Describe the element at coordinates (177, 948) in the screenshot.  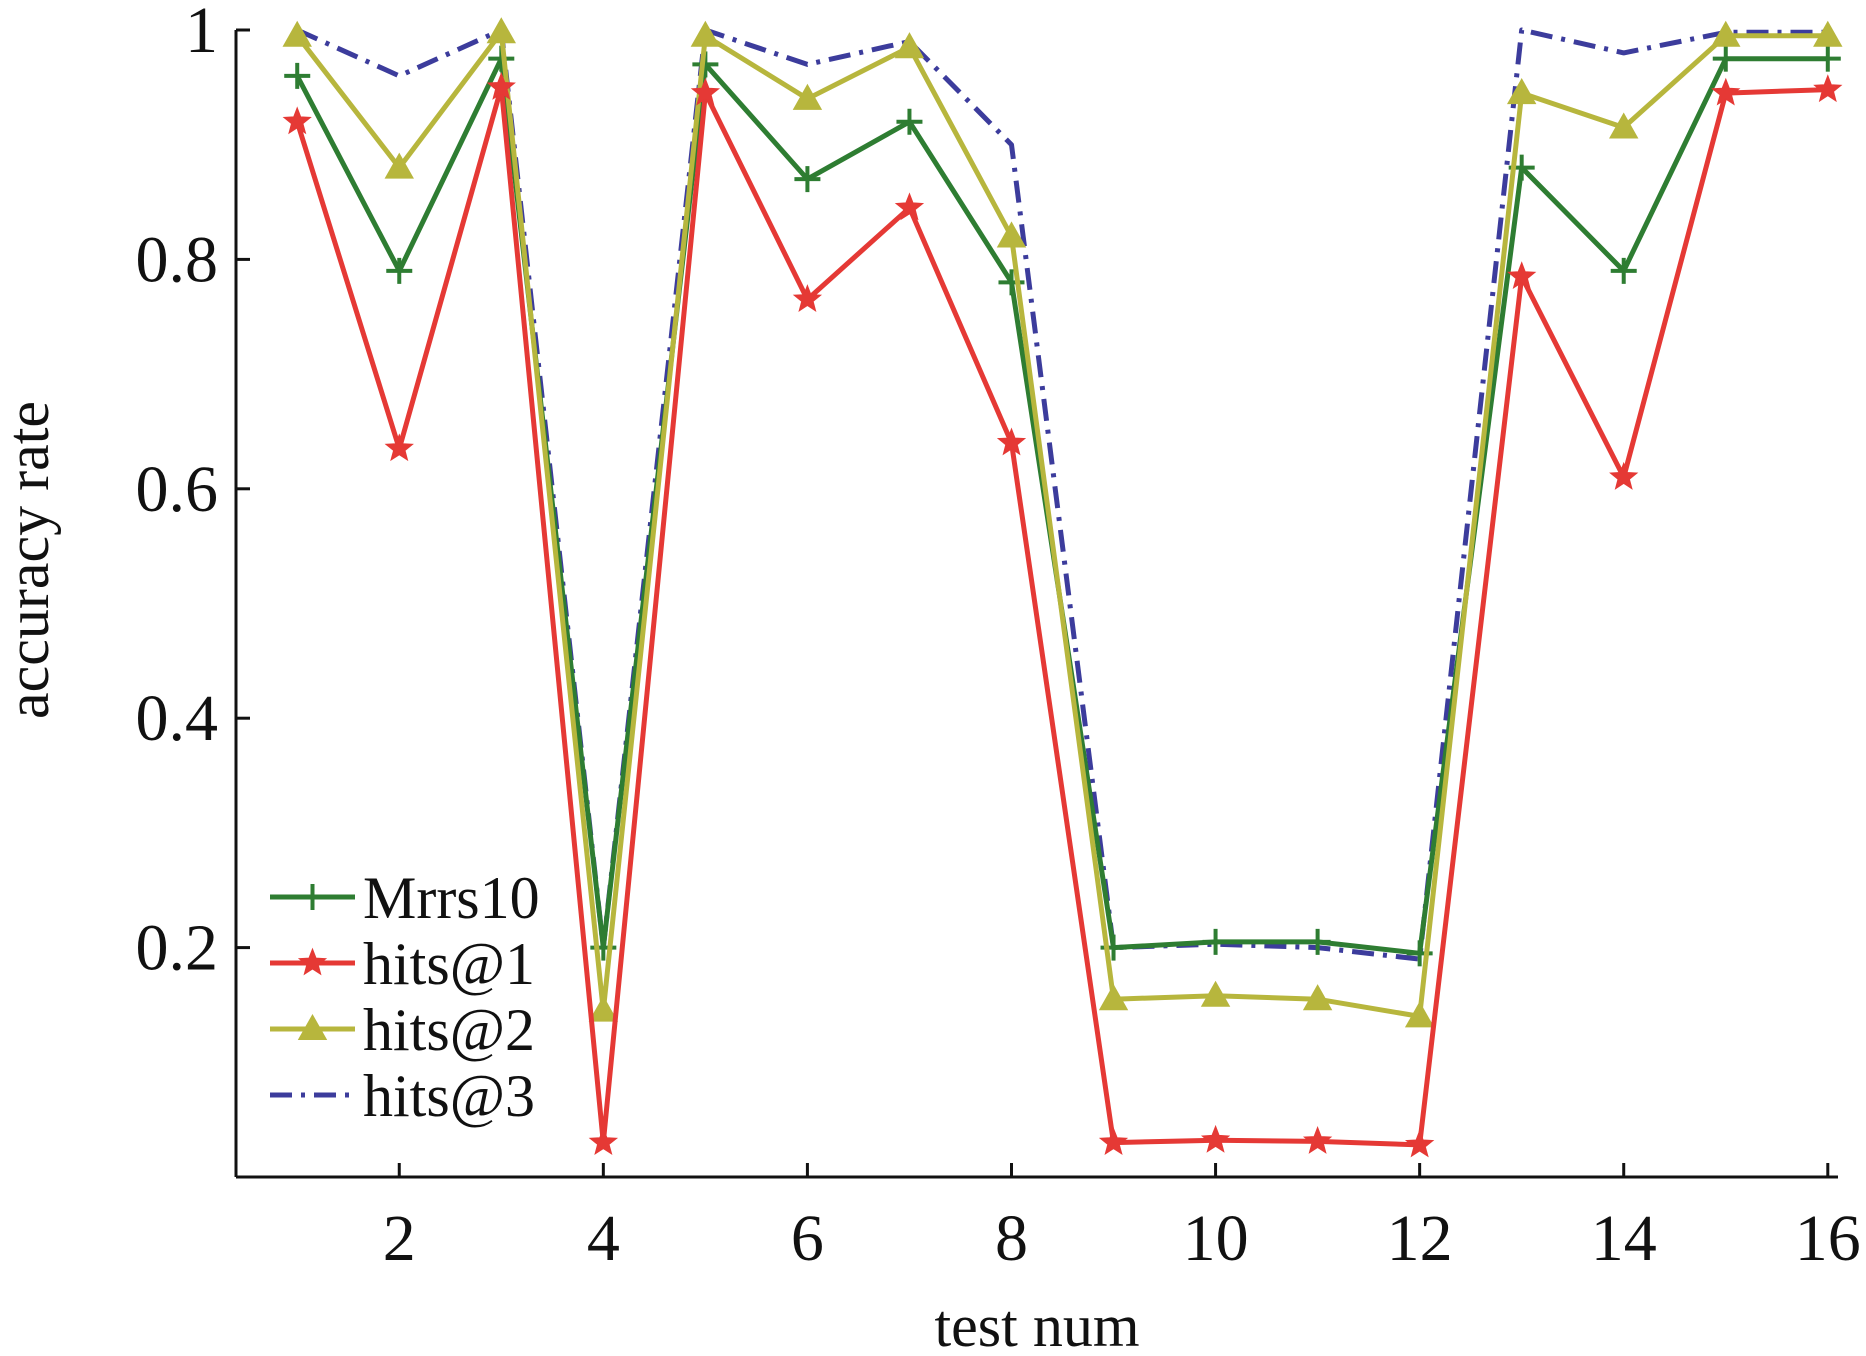
I see `y-tick-label: 0.2` at that location.